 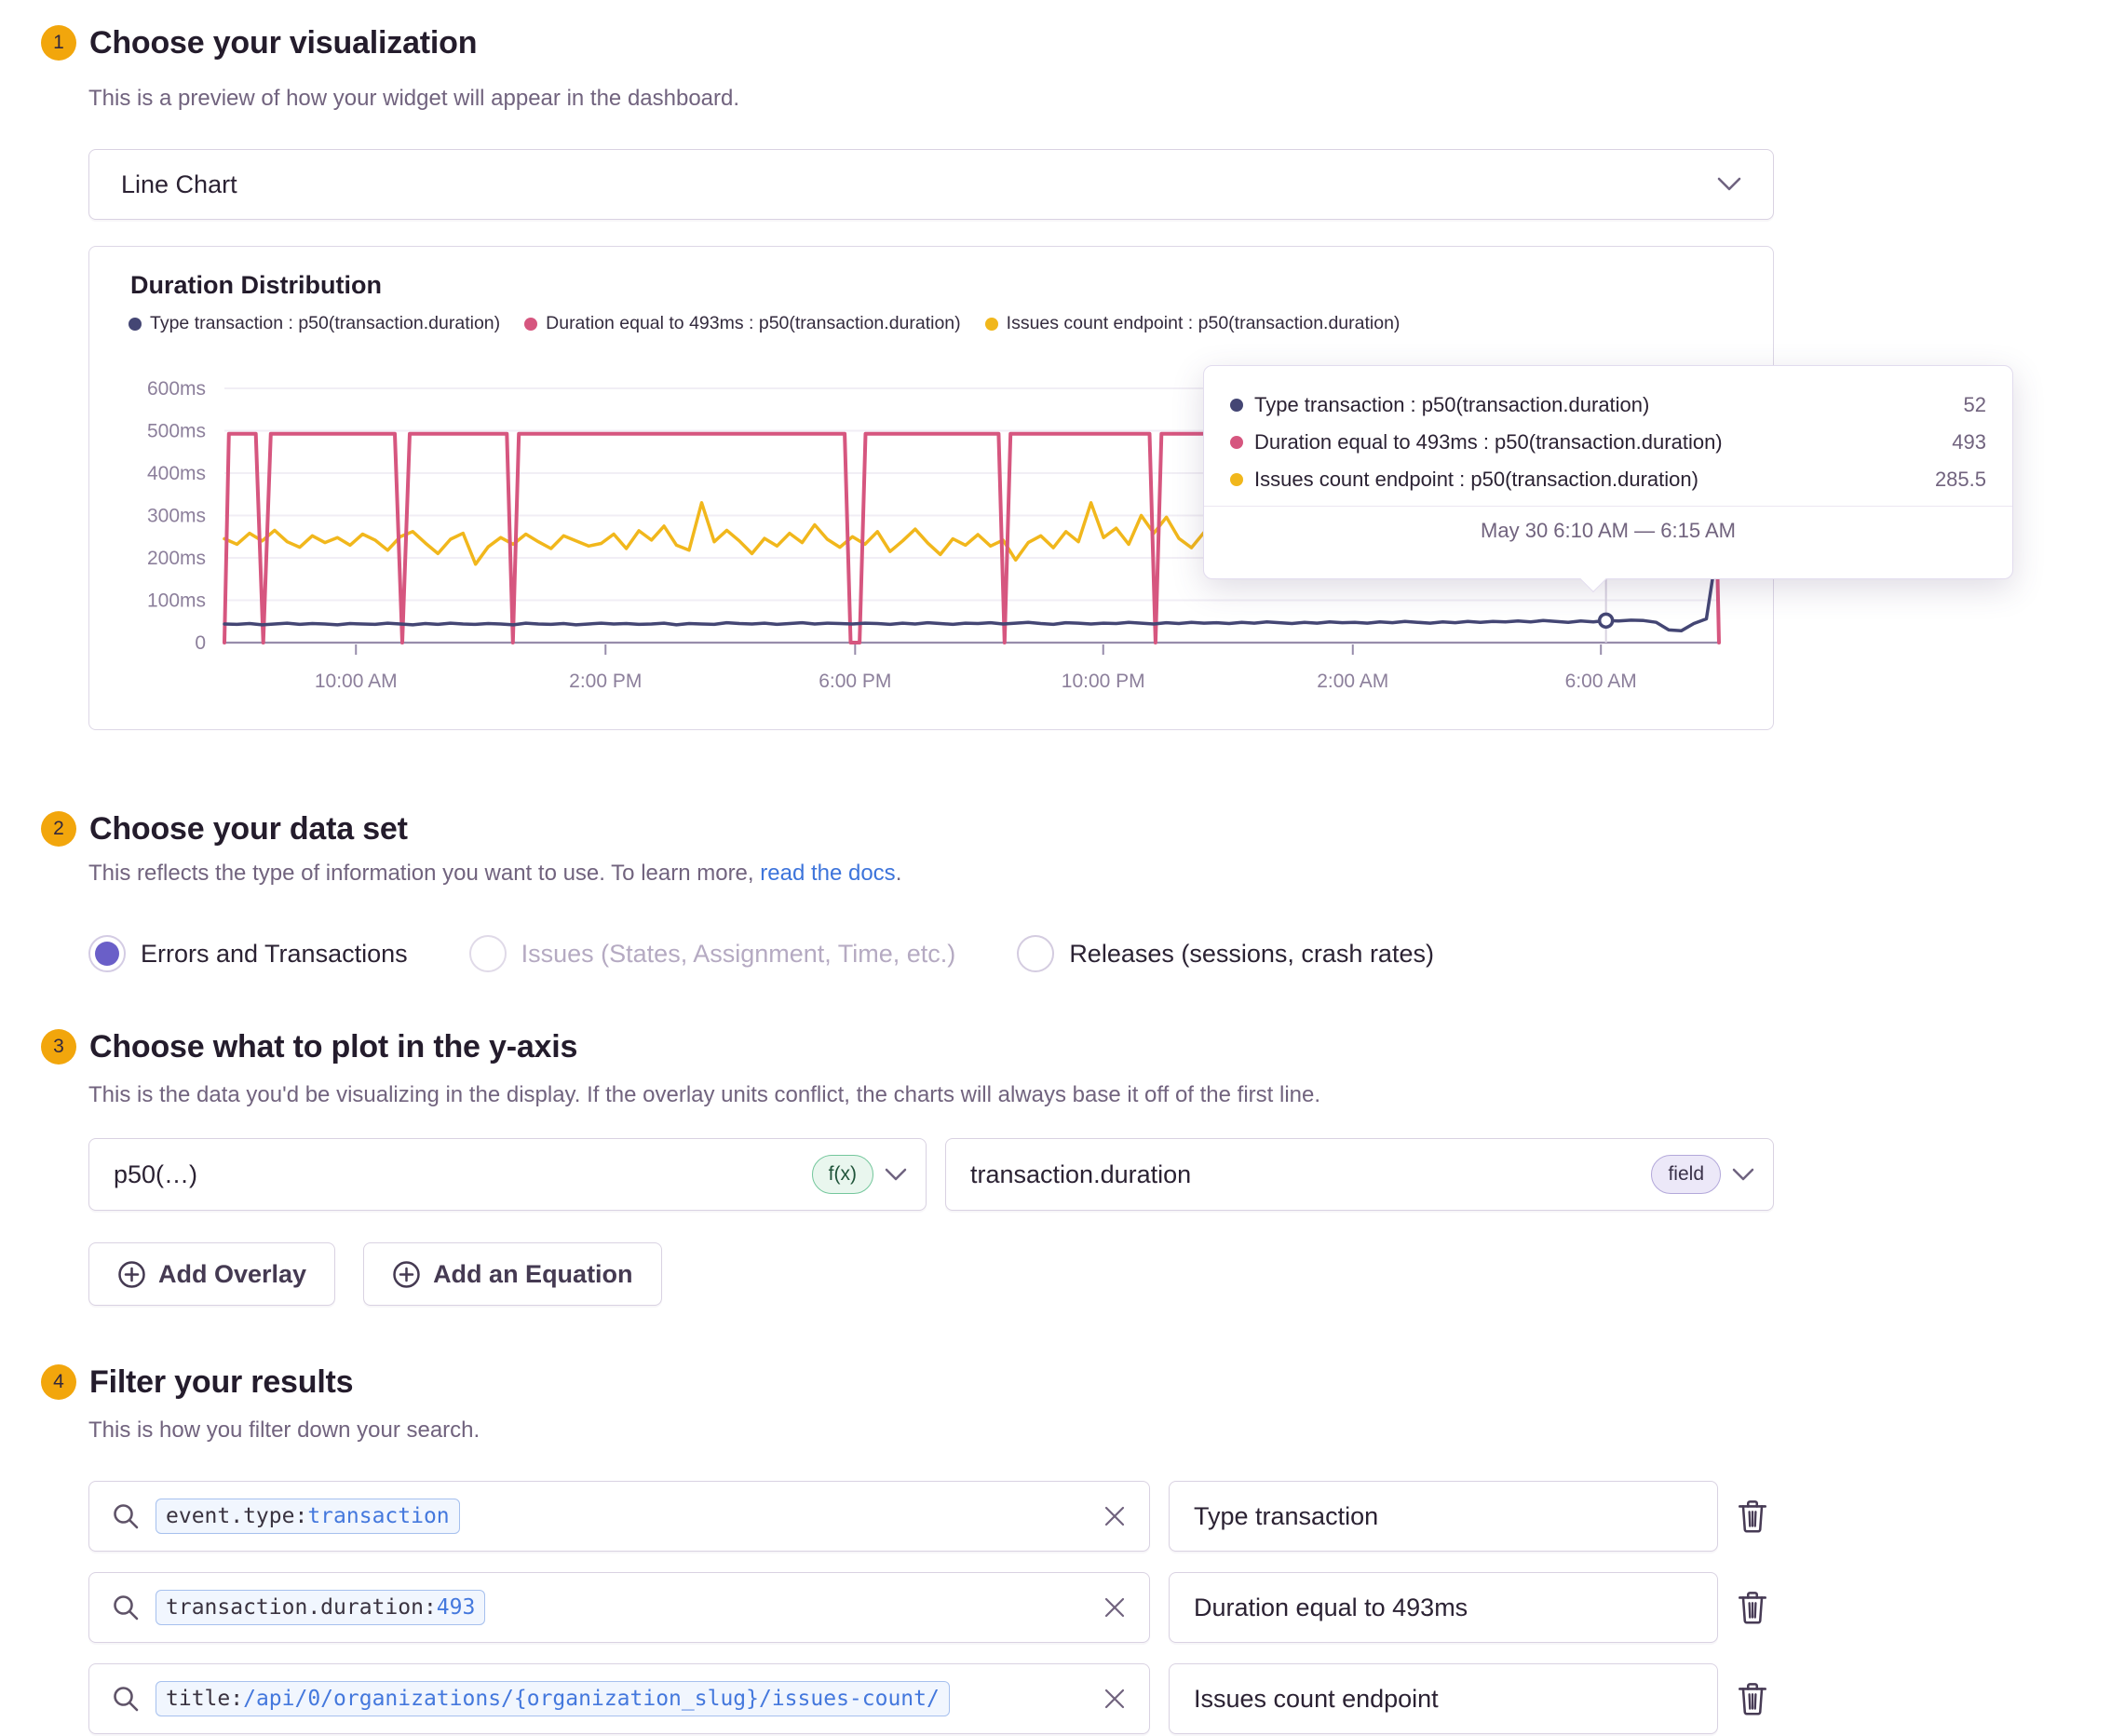 What do you see at coordinates (248, 953) in the screenshot?
I see `radio-errors-and-transactions: Errors and Transactions` at bounding box center [248, 953].